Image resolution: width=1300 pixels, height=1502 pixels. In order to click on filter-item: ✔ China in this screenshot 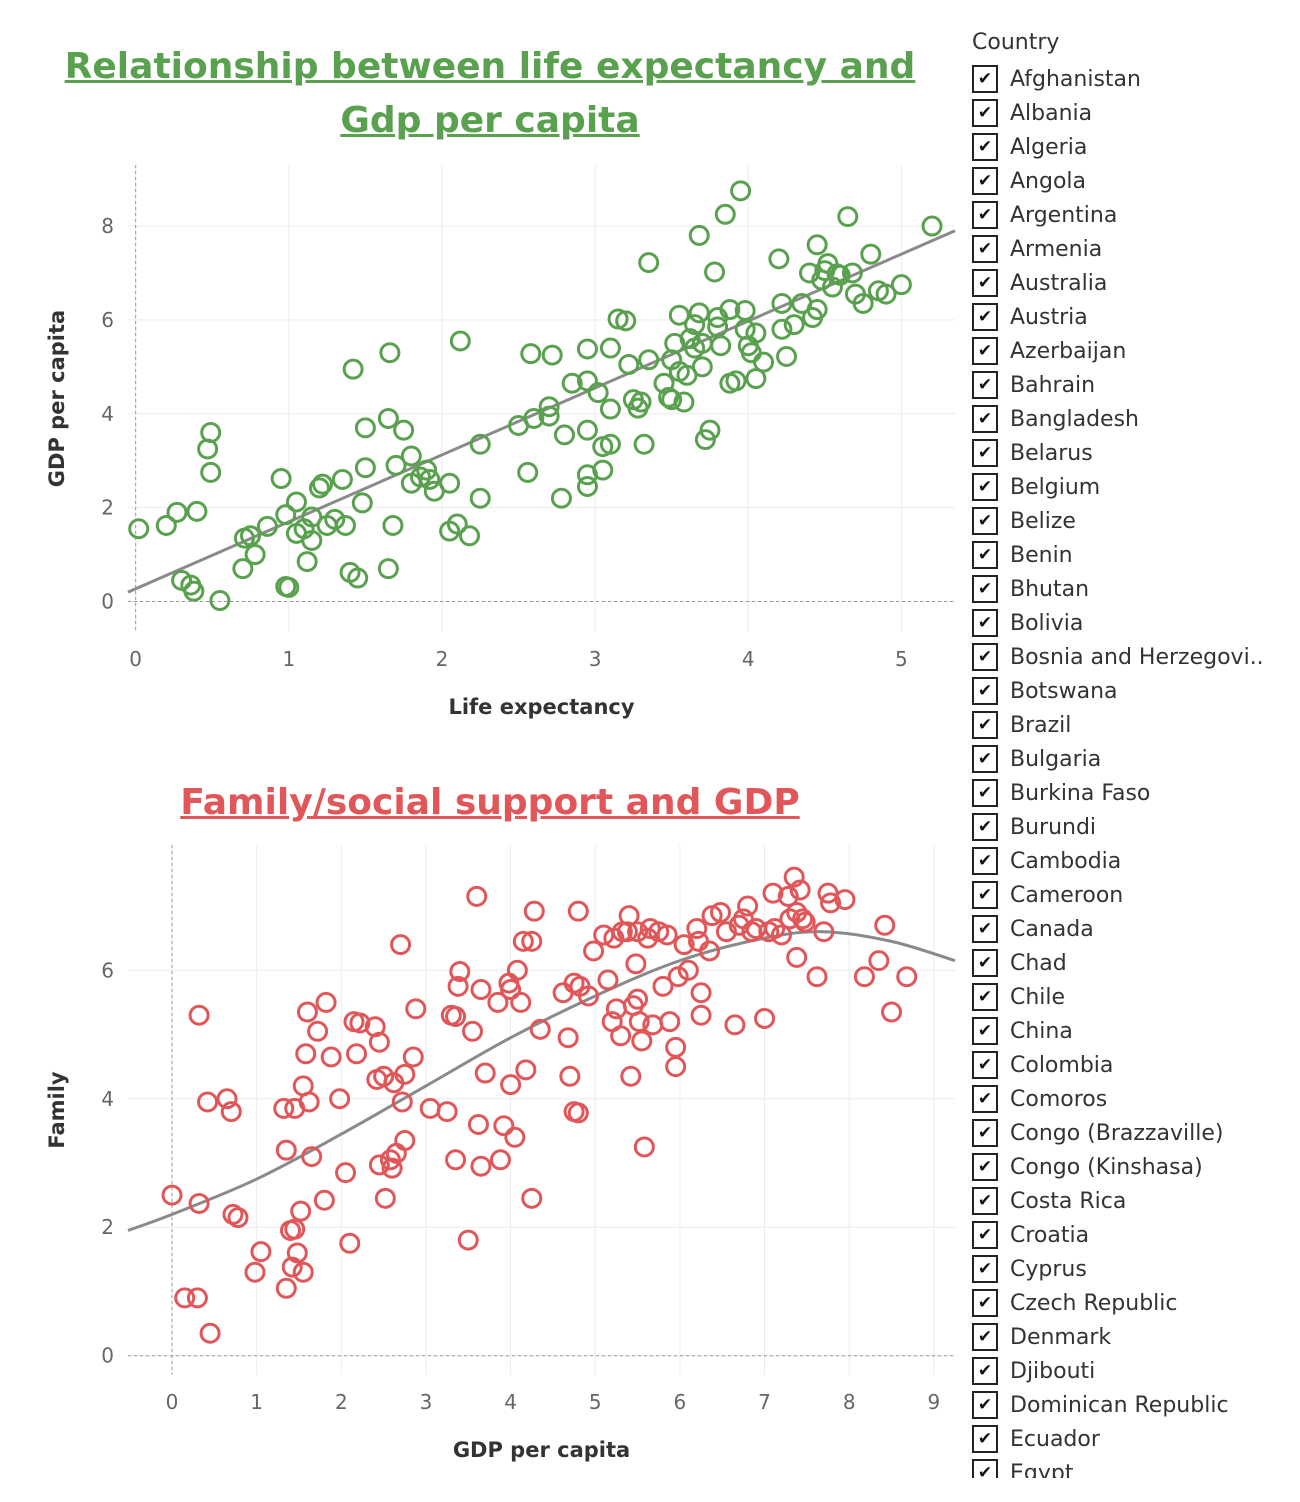, I will do `click(1132, 1031)`.